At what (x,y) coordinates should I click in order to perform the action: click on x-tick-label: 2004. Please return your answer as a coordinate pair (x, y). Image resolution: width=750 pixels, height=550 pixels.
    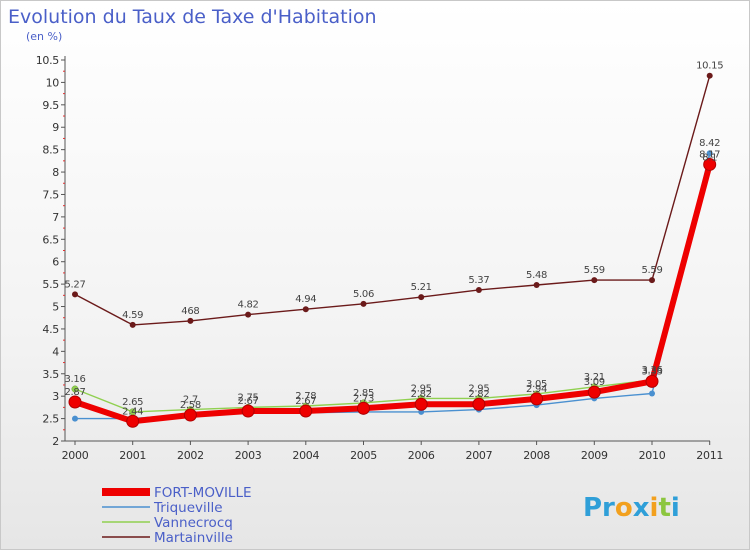
    Looking at the image, I should click on (305, 455).